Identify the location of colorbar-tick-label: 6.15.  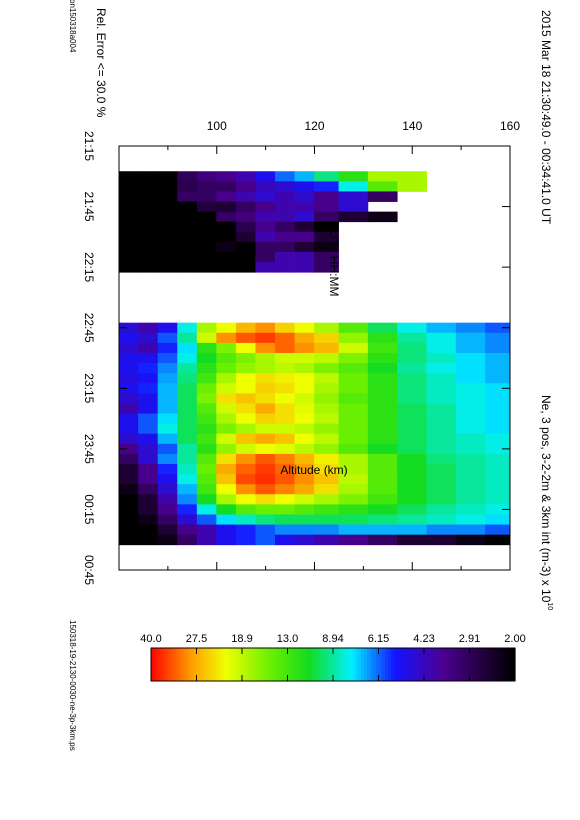
(378, 639).